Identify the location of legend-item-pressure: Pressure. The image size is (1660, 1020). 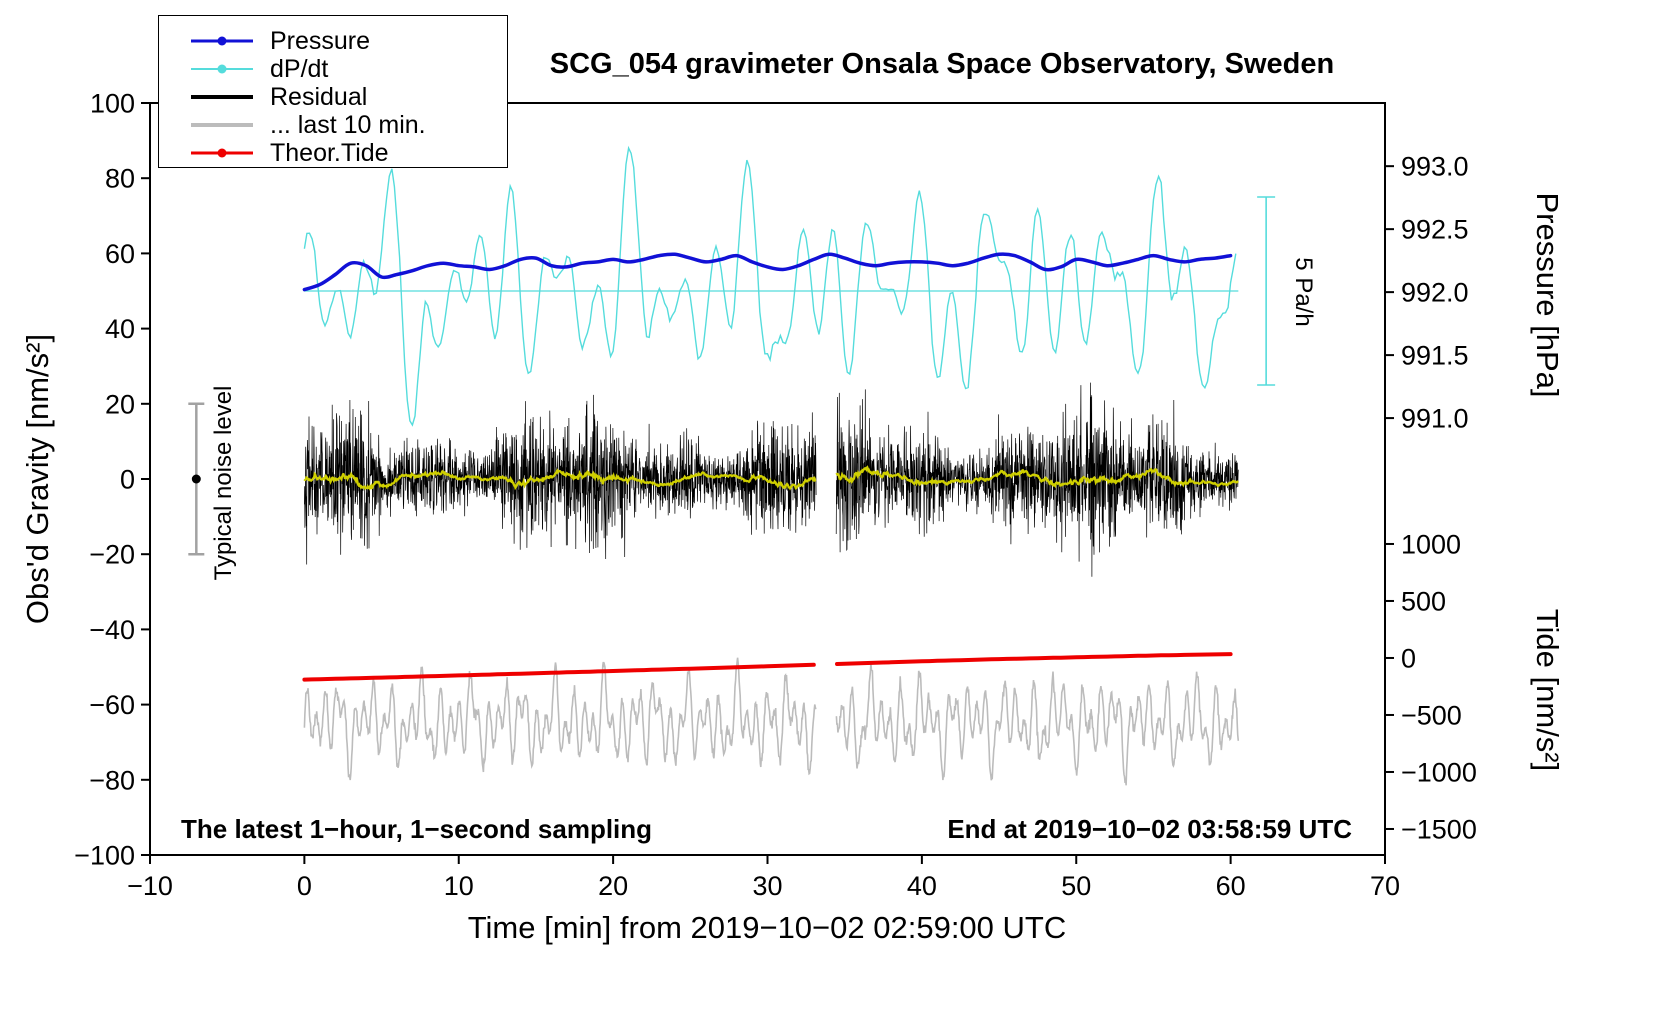
(333, 41).